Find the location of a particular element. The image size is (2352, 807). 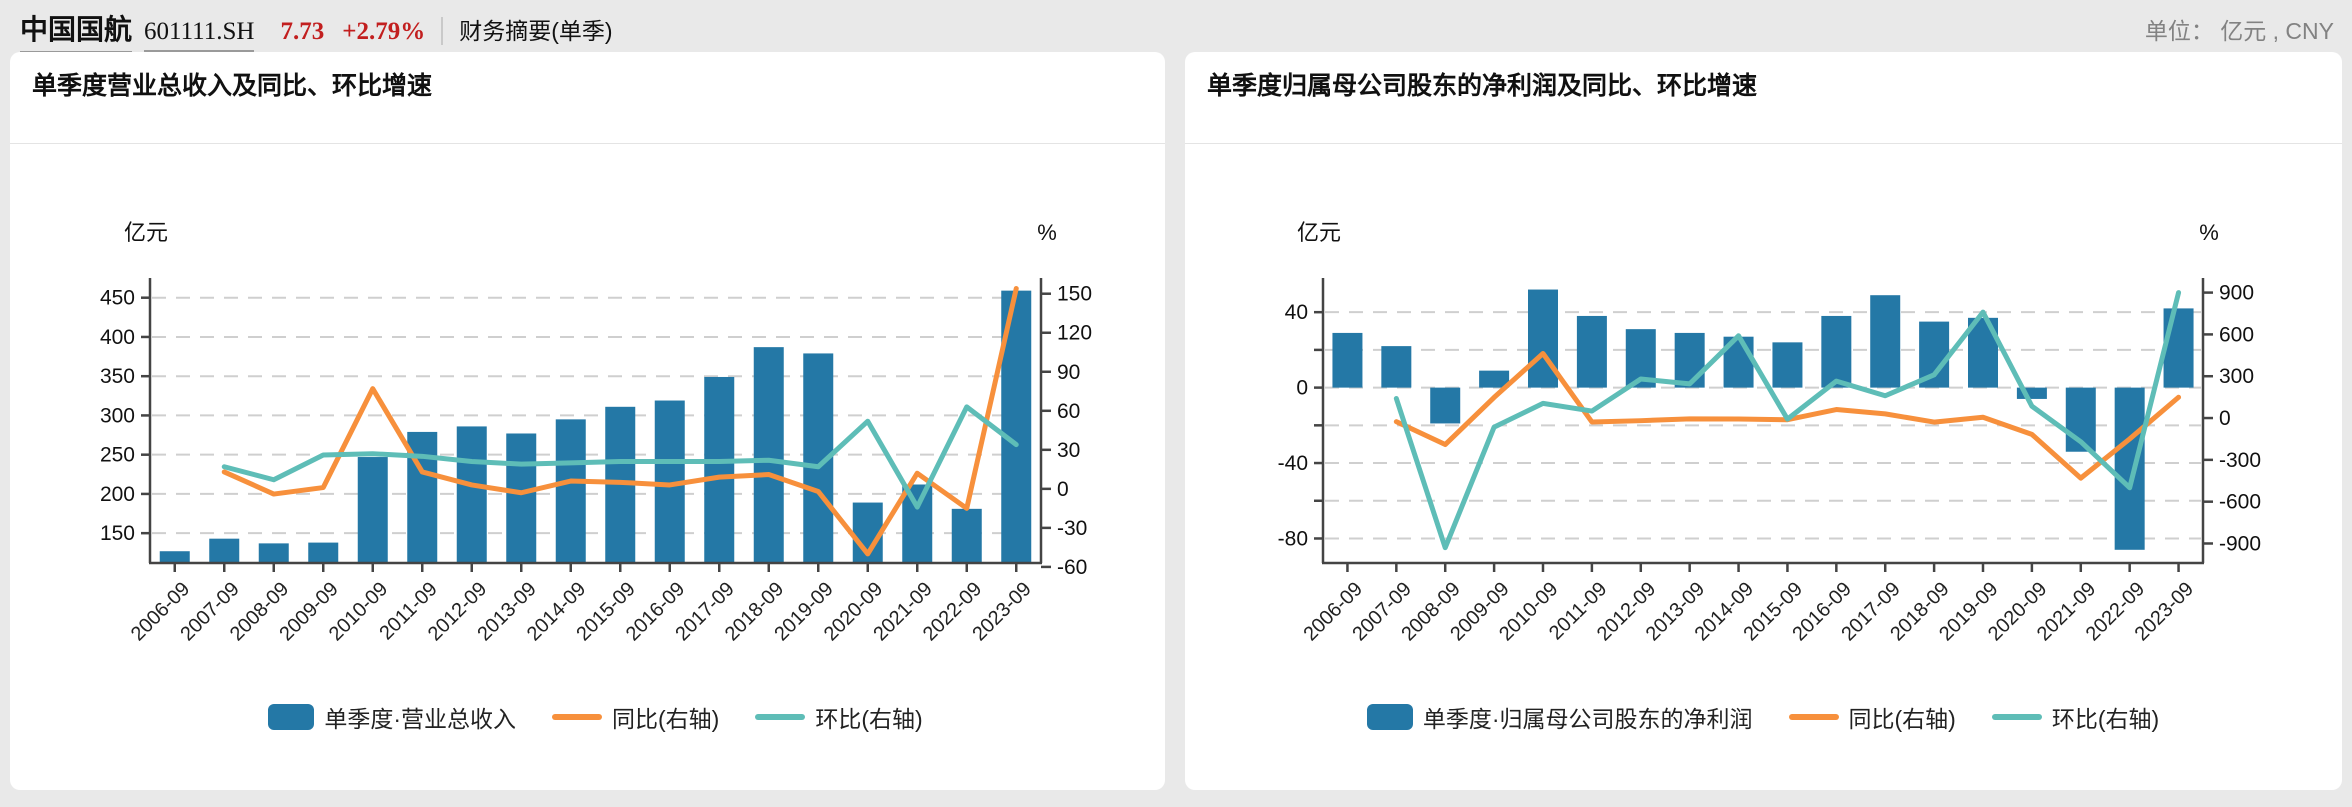

svg-text: -60 is located at coordinates (1072, 567).